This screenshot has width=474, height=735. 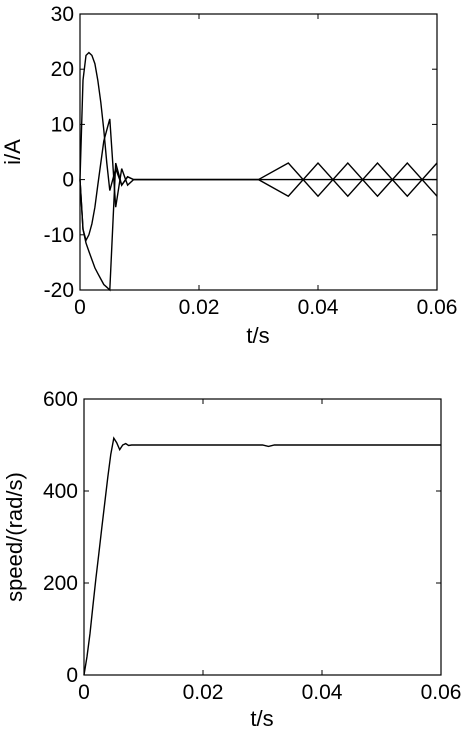 I want to click on y-tick-label: -20, so click(x=59, y=290).